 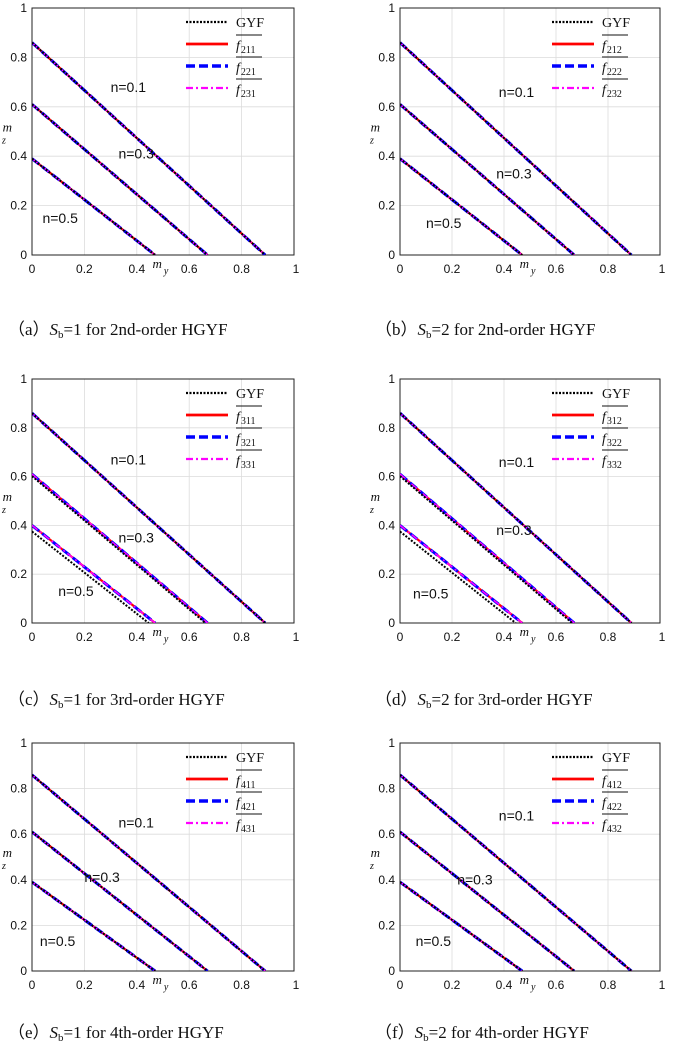 I want to click on y-tick-label: 0.8, so click(x=386, y=57).